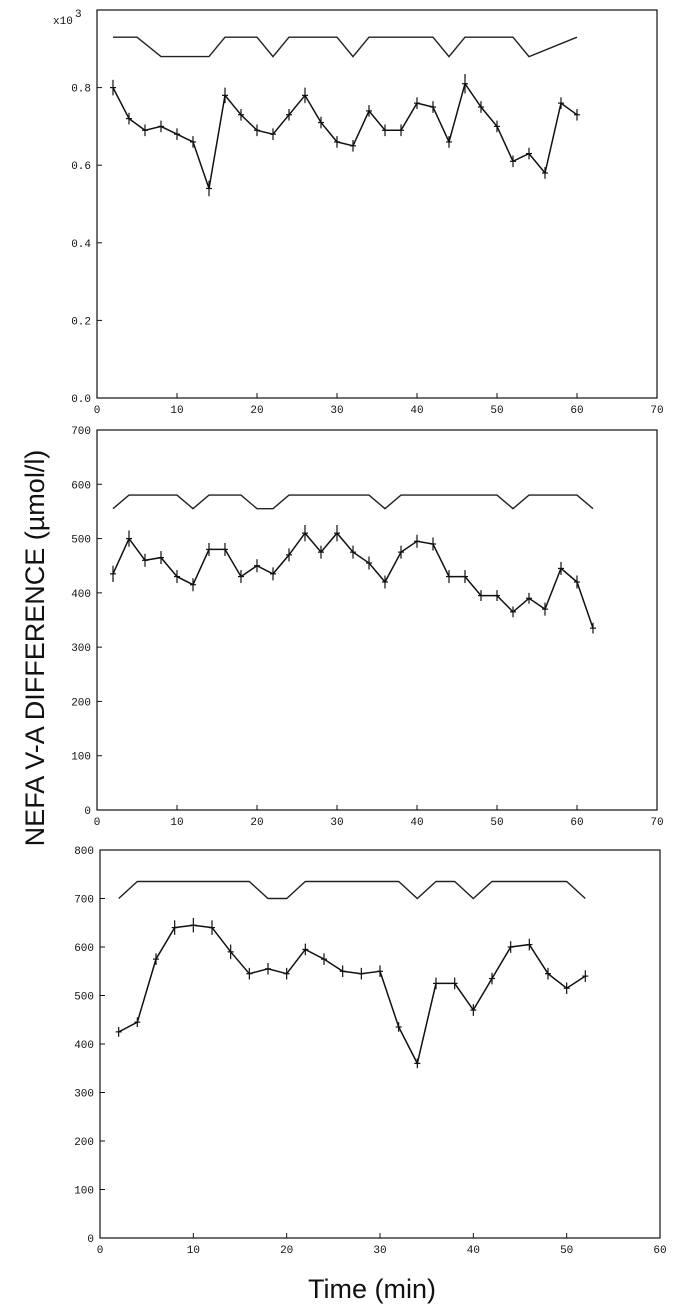  I want to click on y-tick-label: 0.4, so click(81, 245).